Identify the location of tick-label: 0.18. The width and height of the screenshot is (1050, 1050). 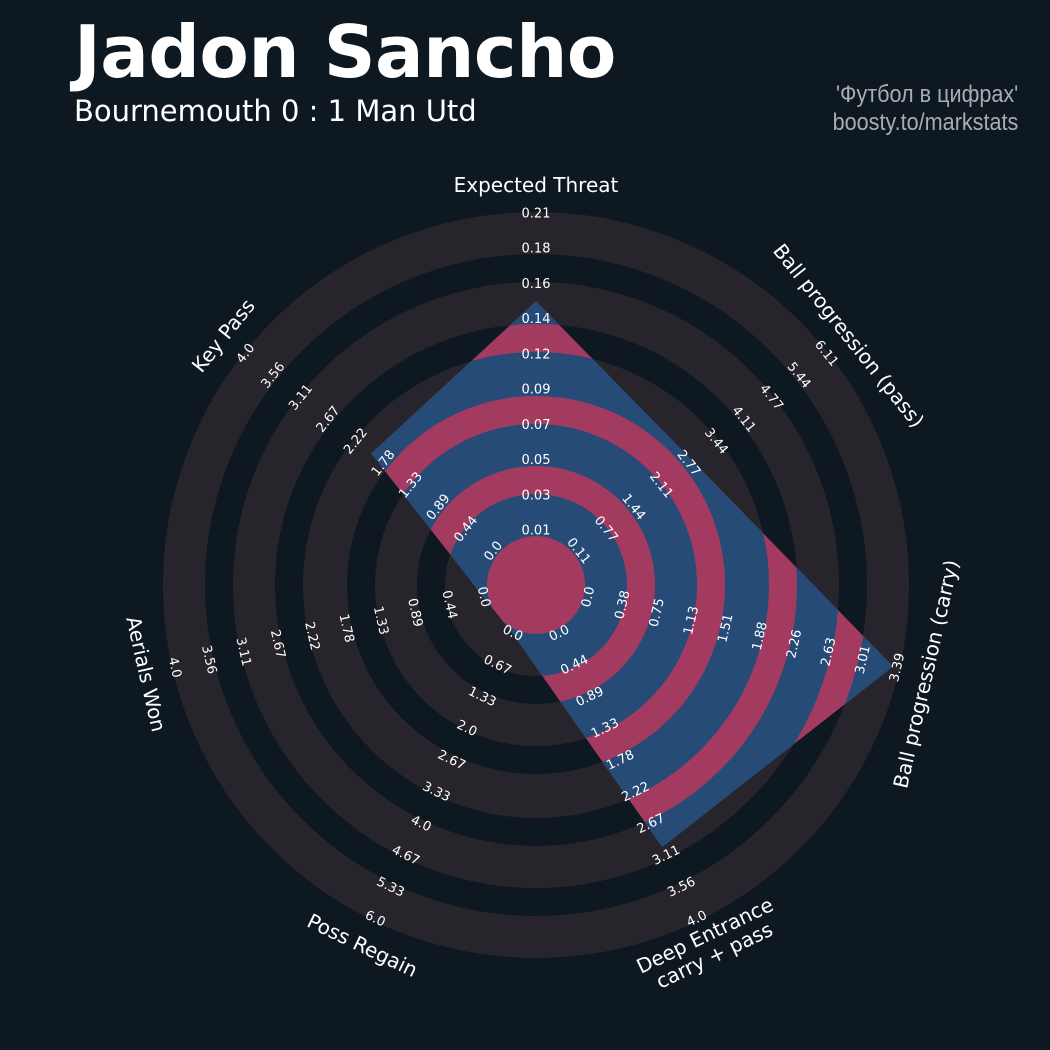
(536, 249).